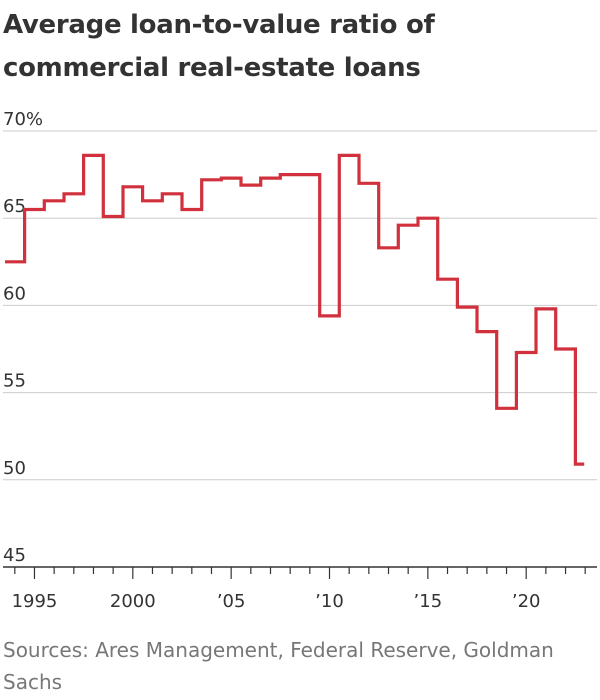 Image resolution: width=600 pixels, height=700 pixels. I want to click on y-tick-label: 65, so click(14, 206).